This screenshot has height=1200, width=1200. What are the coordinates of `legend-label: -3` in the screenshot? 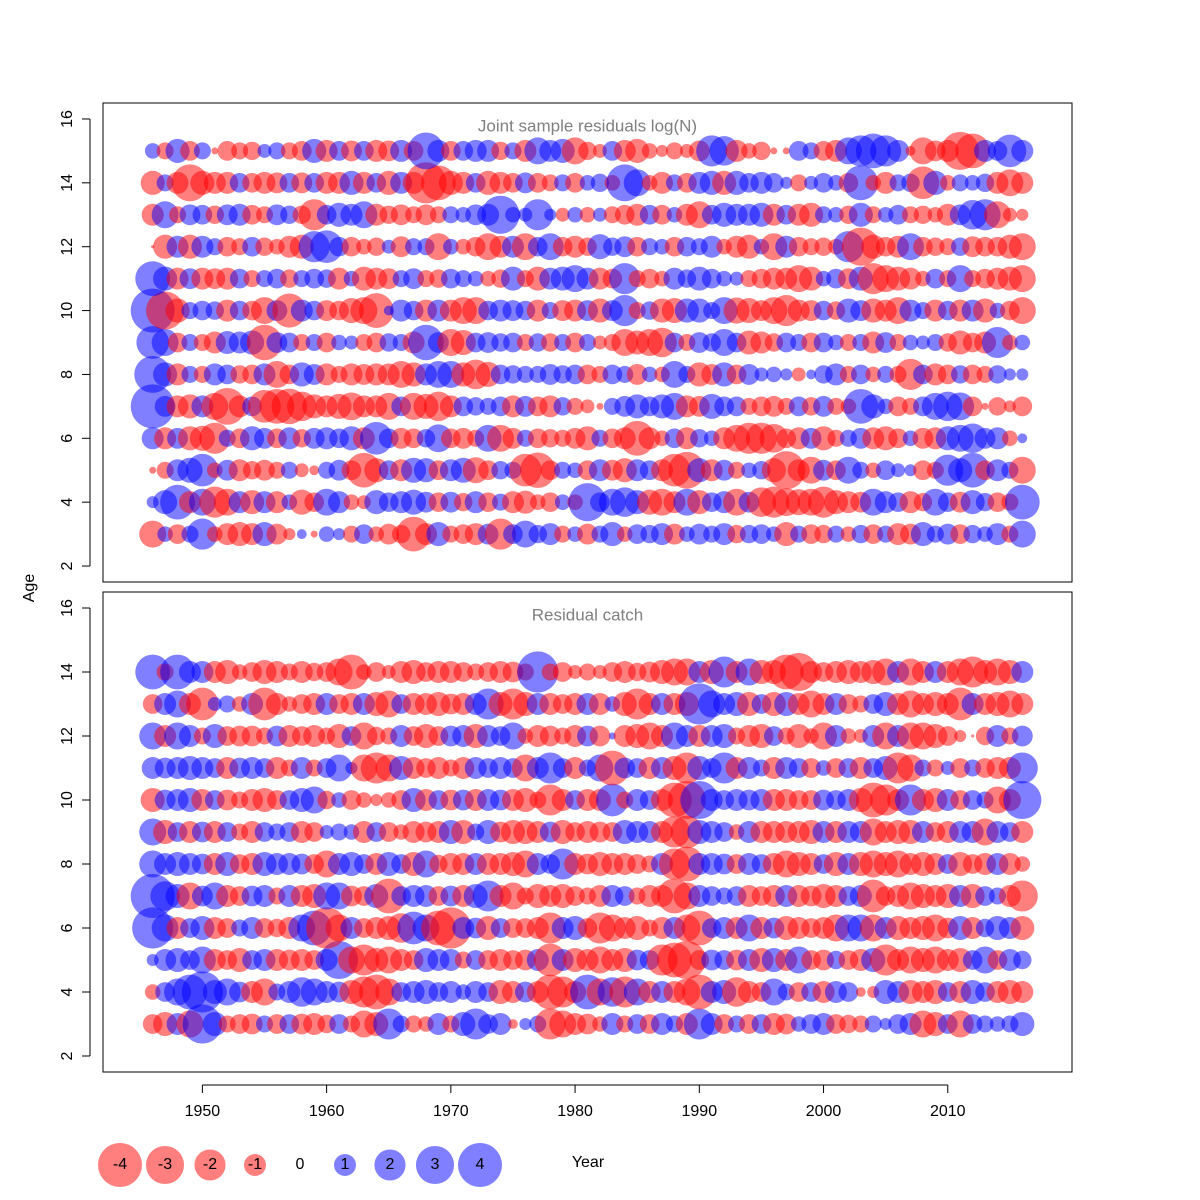 It's located at (165, 1164).